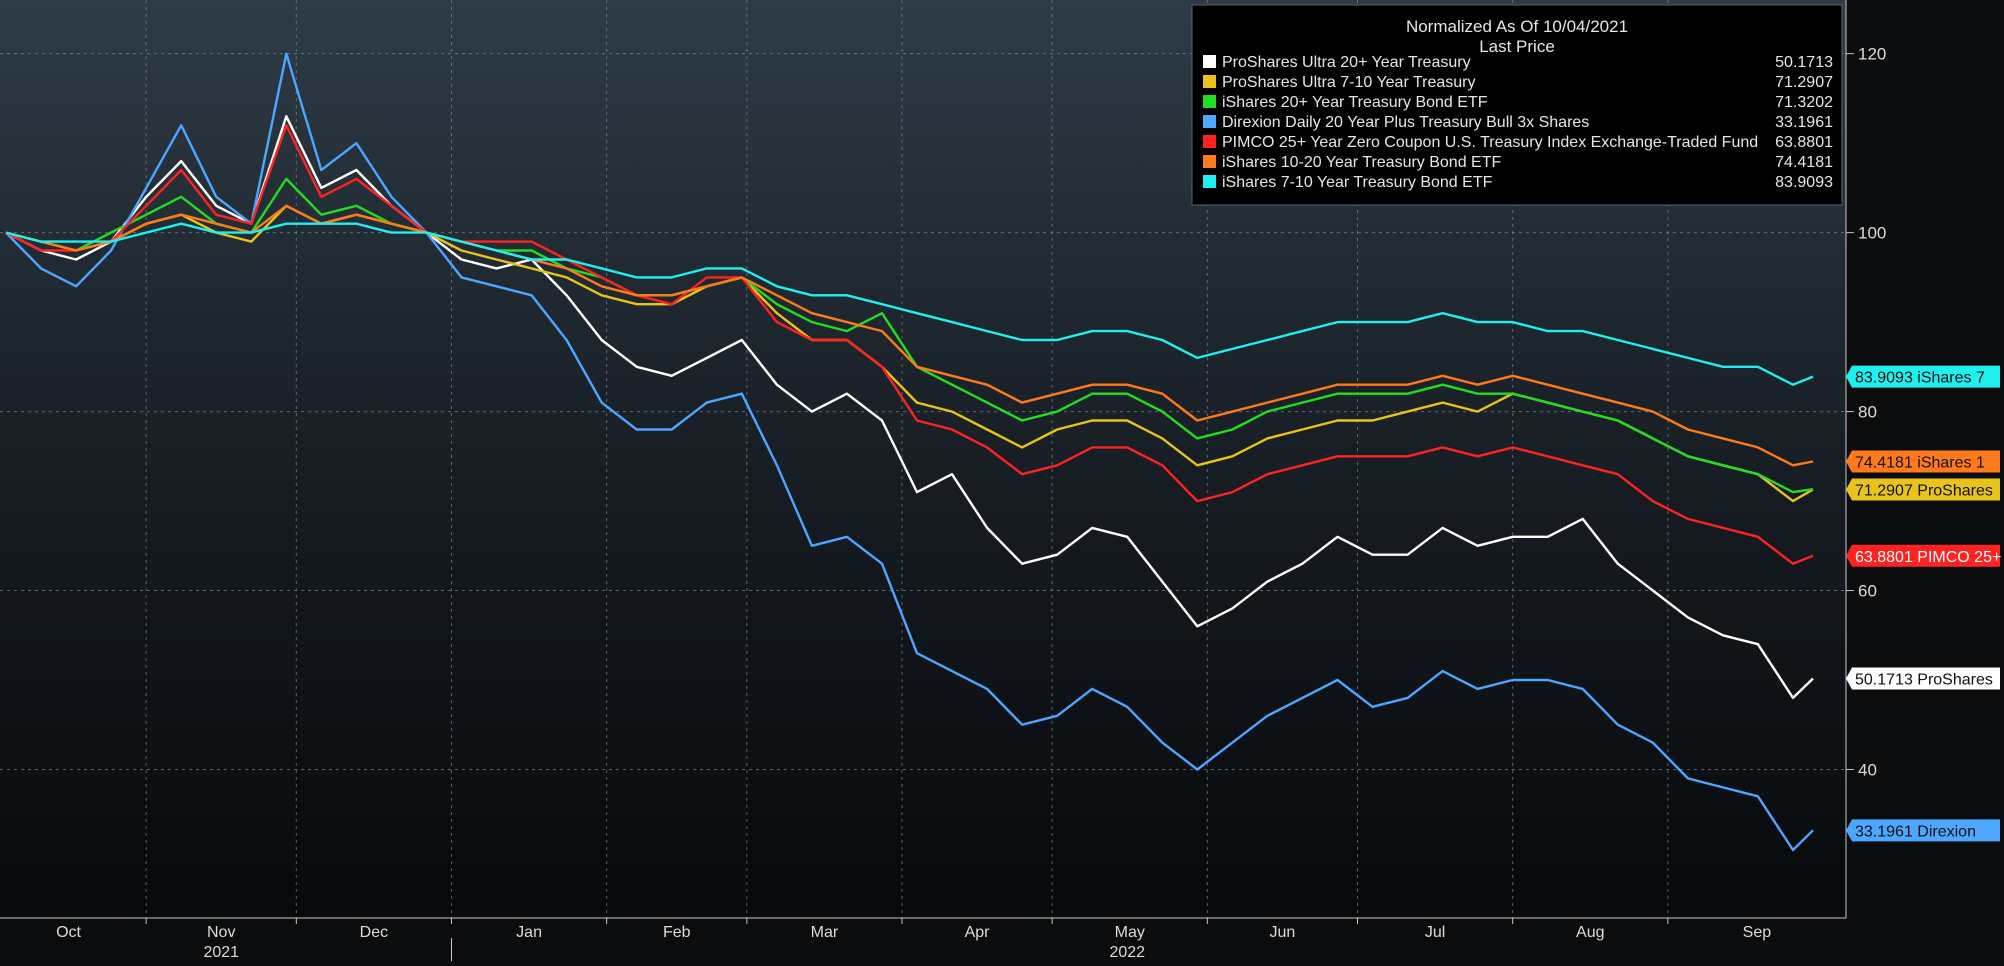 Image resolution: width=2004 pixels, height=966 pixels. What do you see at coordinates (1867, 769) in the screenshot?
I see `y-tick-label: 40` at bounding box center [1867, 769].